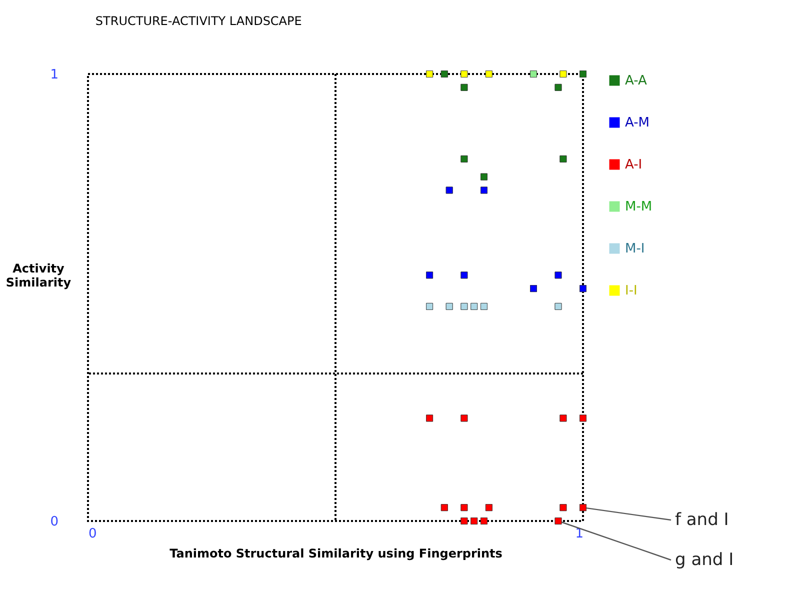  I want to click on legend-label: M-M, so click(638, 207).